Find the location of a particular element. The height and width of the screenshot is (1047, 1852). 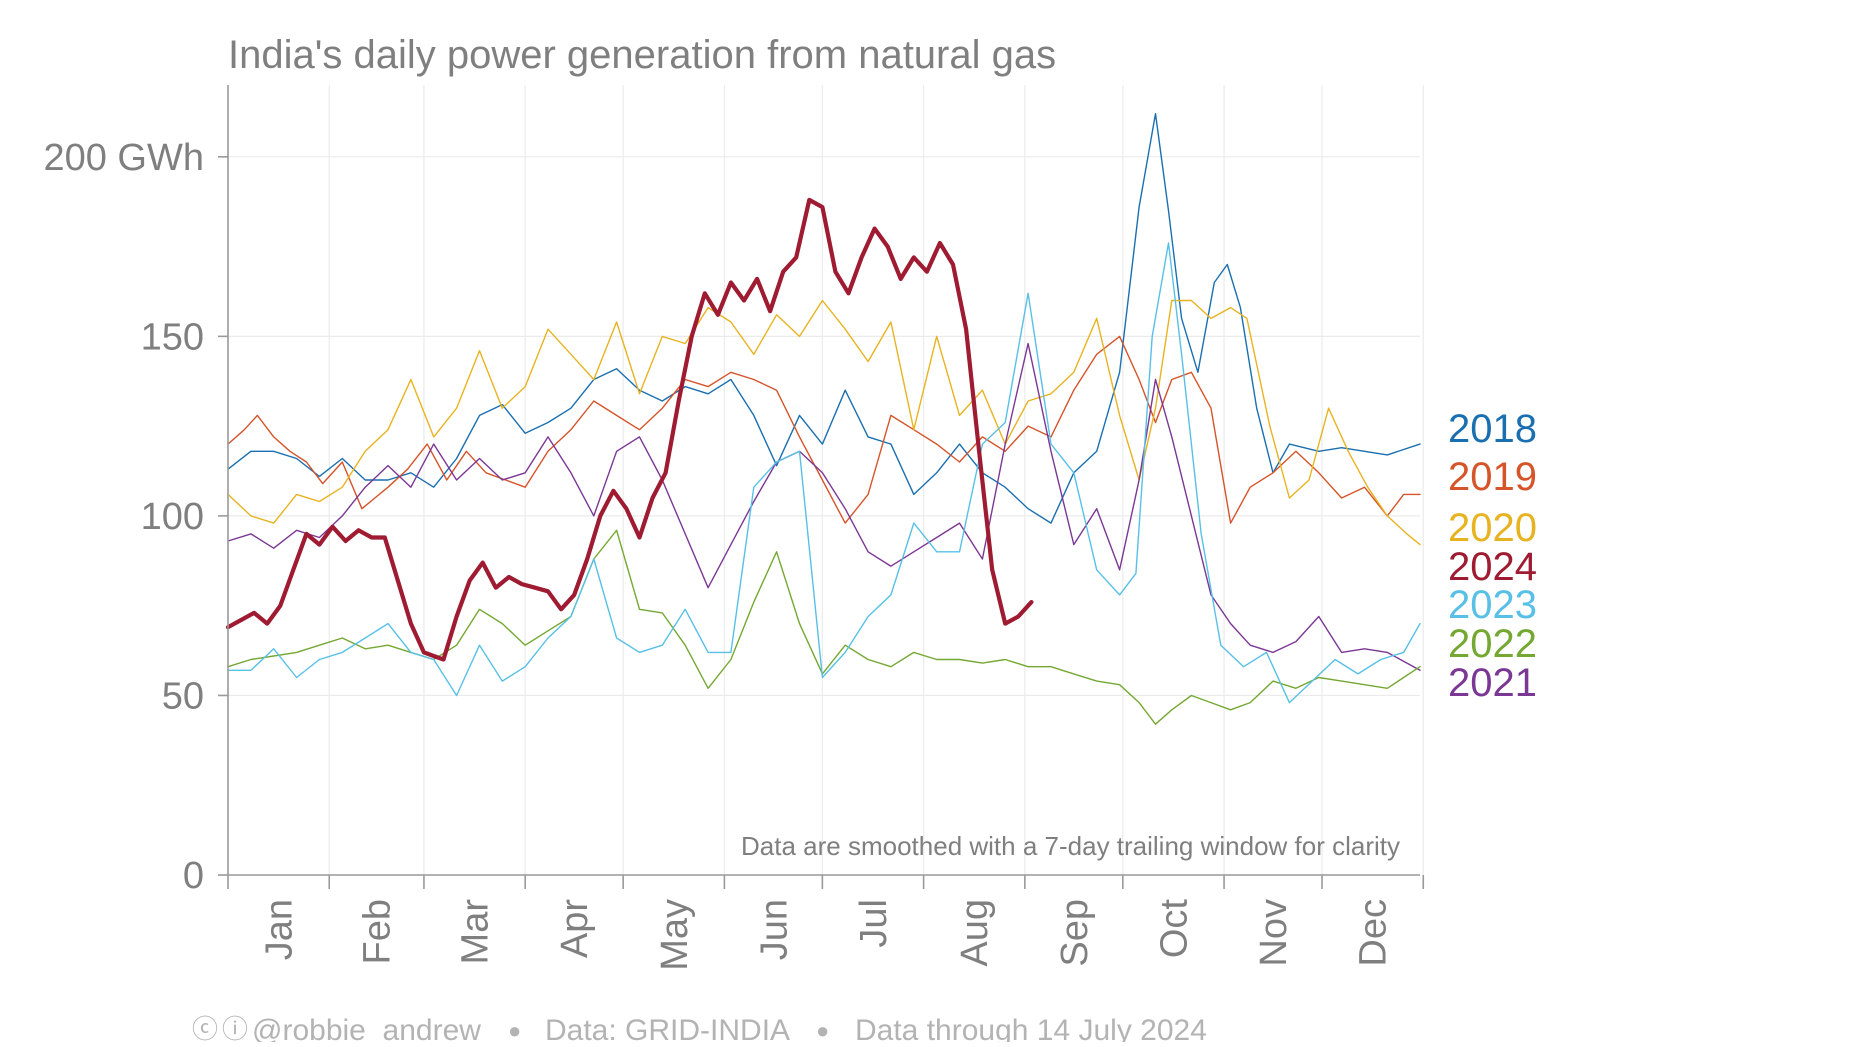

by-icon: ⓘ is located at coordinates (235, 1028).